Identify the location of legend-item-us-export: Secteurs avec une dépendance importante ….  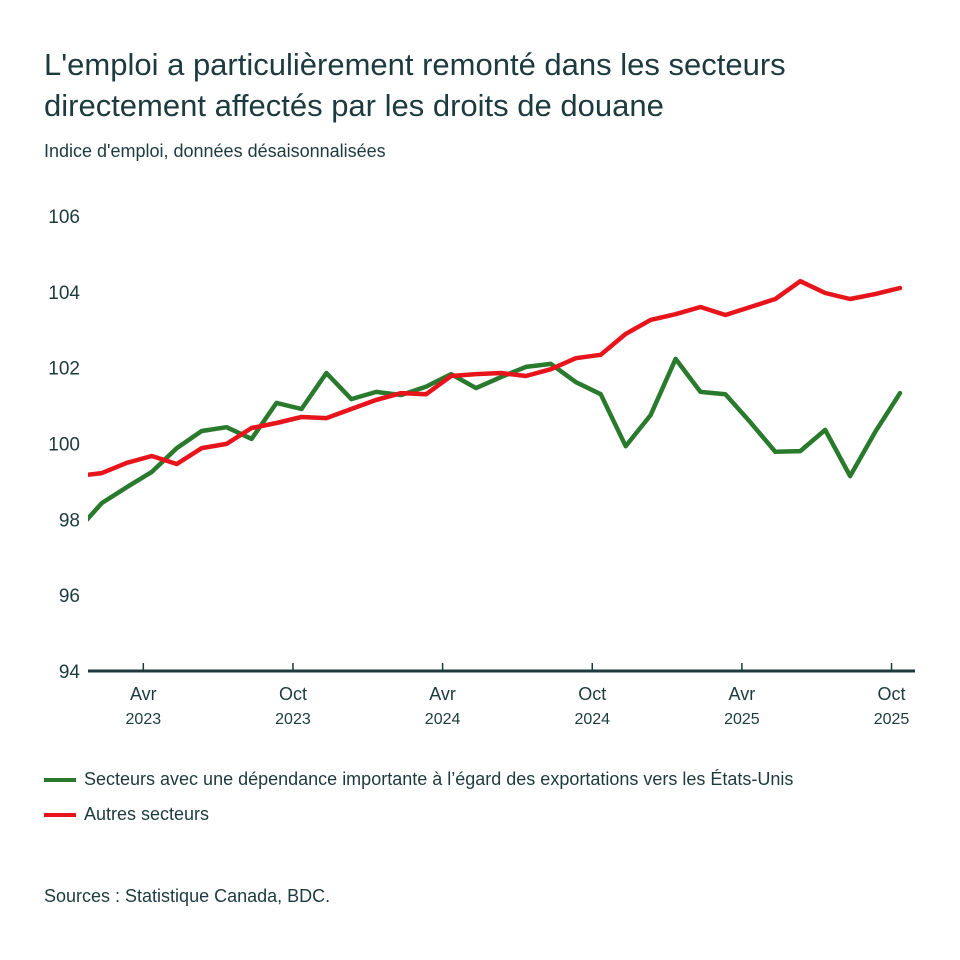
(434, 779).